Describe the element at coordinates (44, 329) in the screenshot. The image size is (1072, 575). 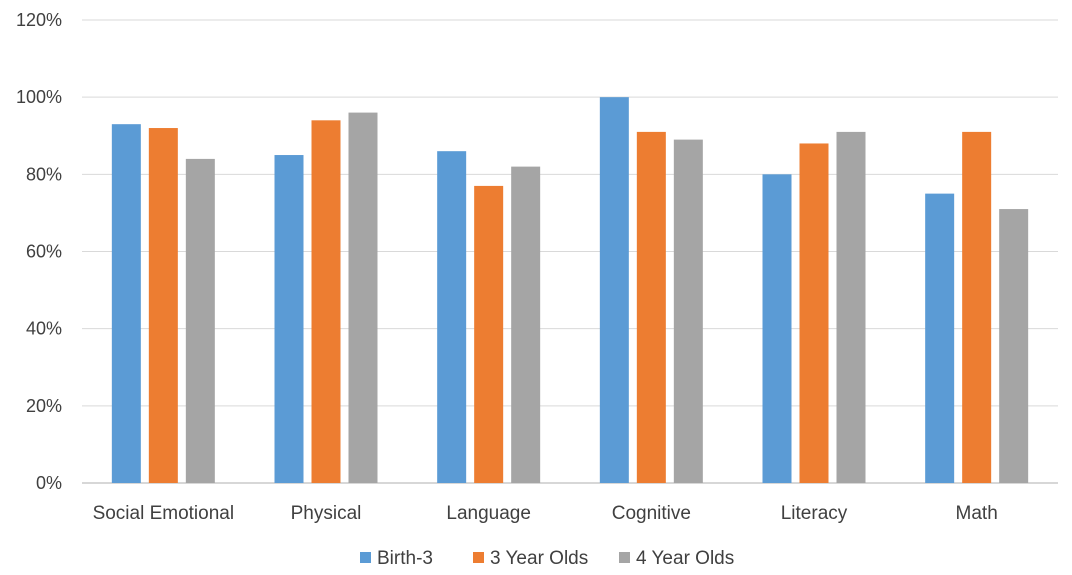
I see `y-tick-label: 40%` at that location.